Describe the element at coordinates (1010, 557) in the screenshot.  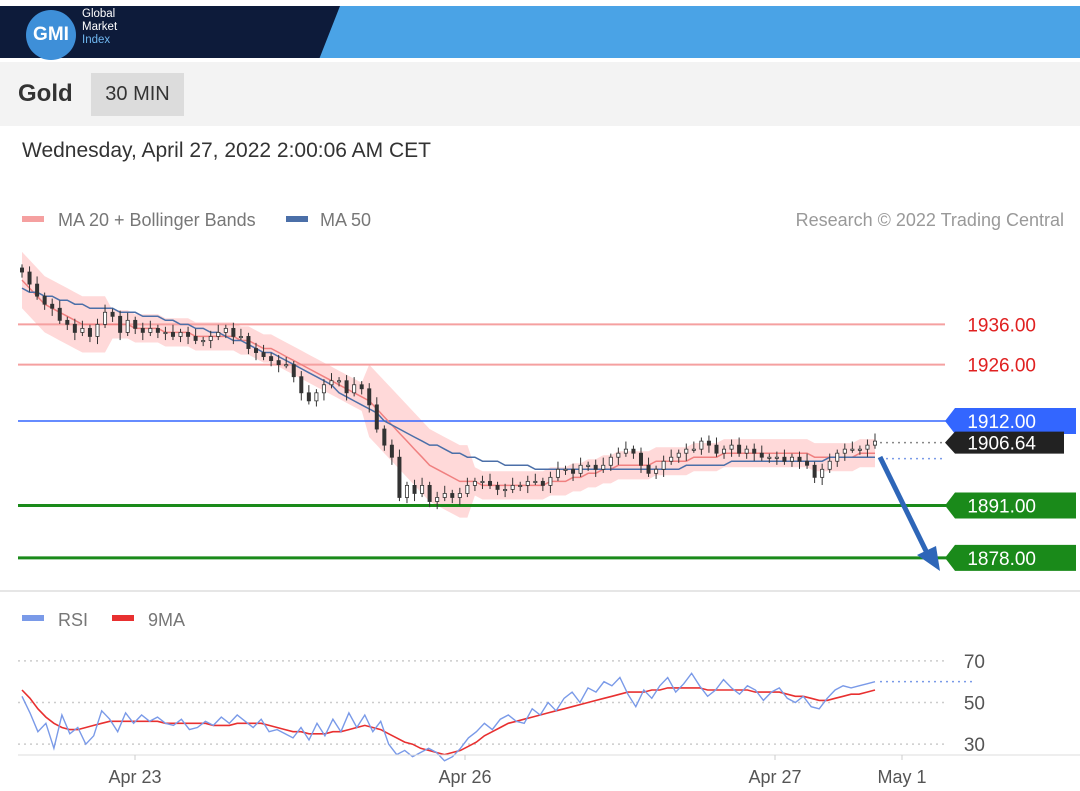
I see `level-tag-1878.00` at that location.